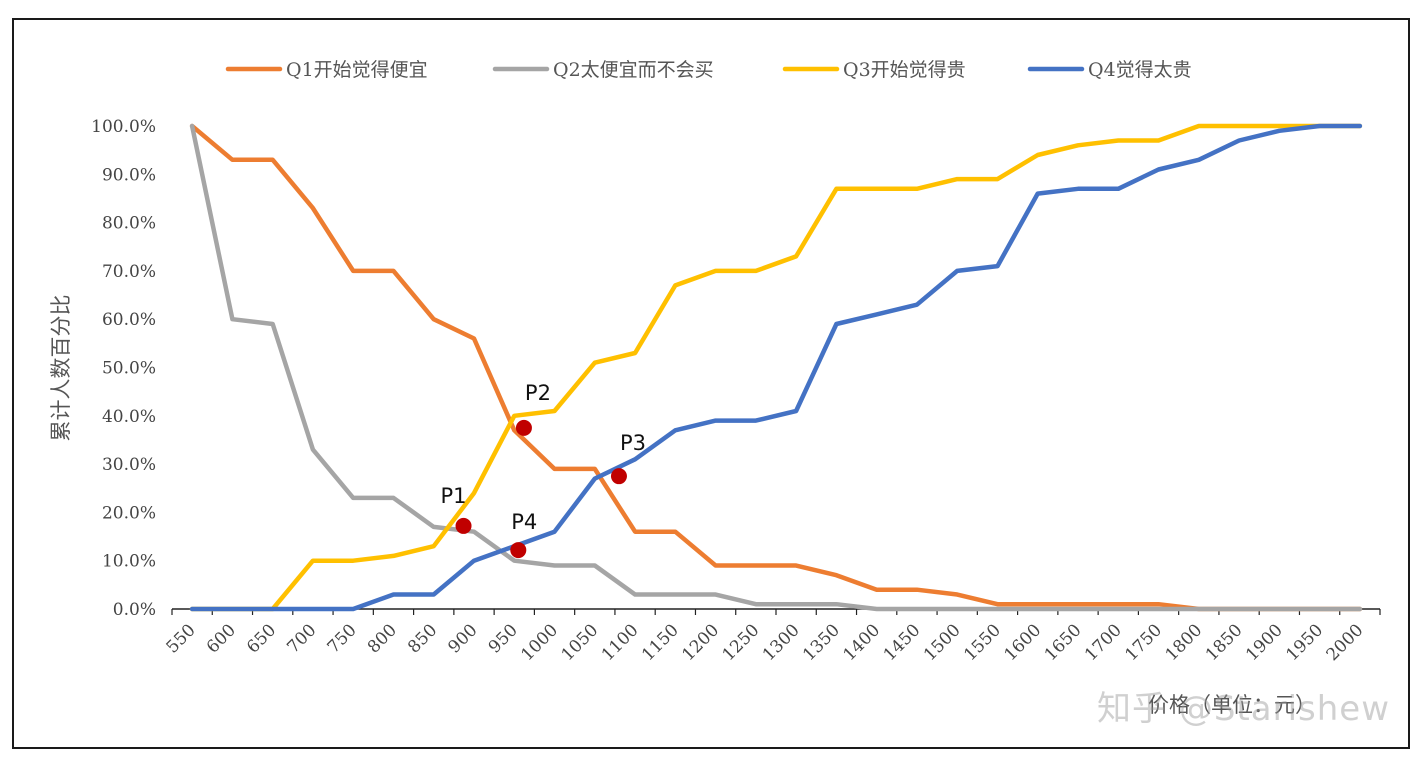 Image resolution: width=1426 pixels, height=764 pixels. Describe the element at coordinates (1143, 642) in the screenshot. I see `x-tick-label: 1750` at that location.